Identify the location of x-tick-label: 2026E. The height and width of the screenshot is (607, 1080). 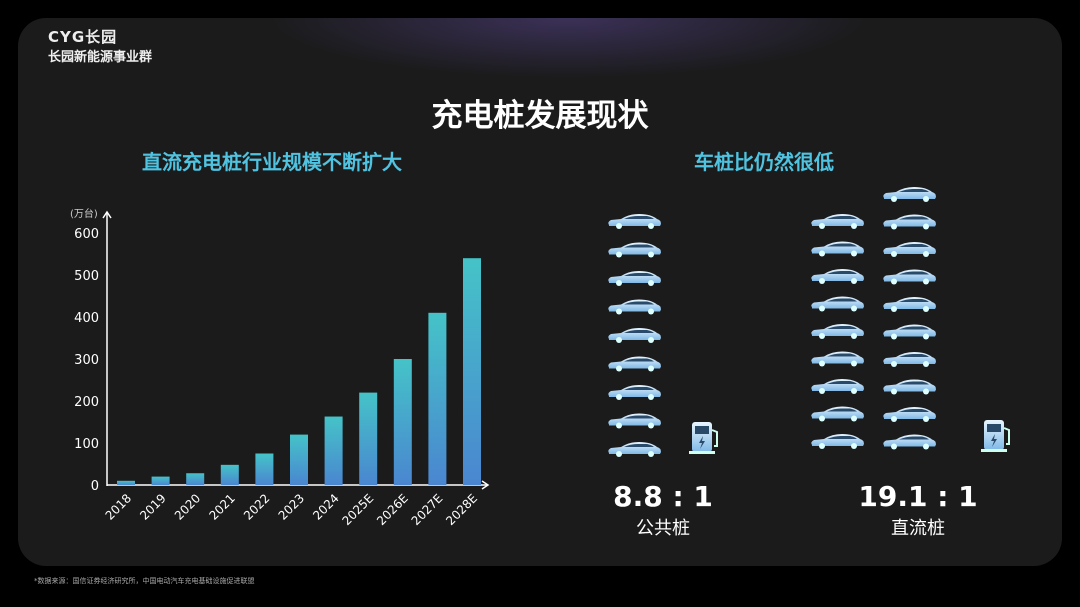
(392, 509).